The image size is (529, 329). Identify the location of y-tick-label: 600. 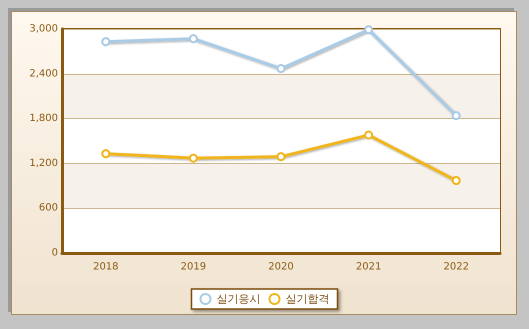
(48, 208).